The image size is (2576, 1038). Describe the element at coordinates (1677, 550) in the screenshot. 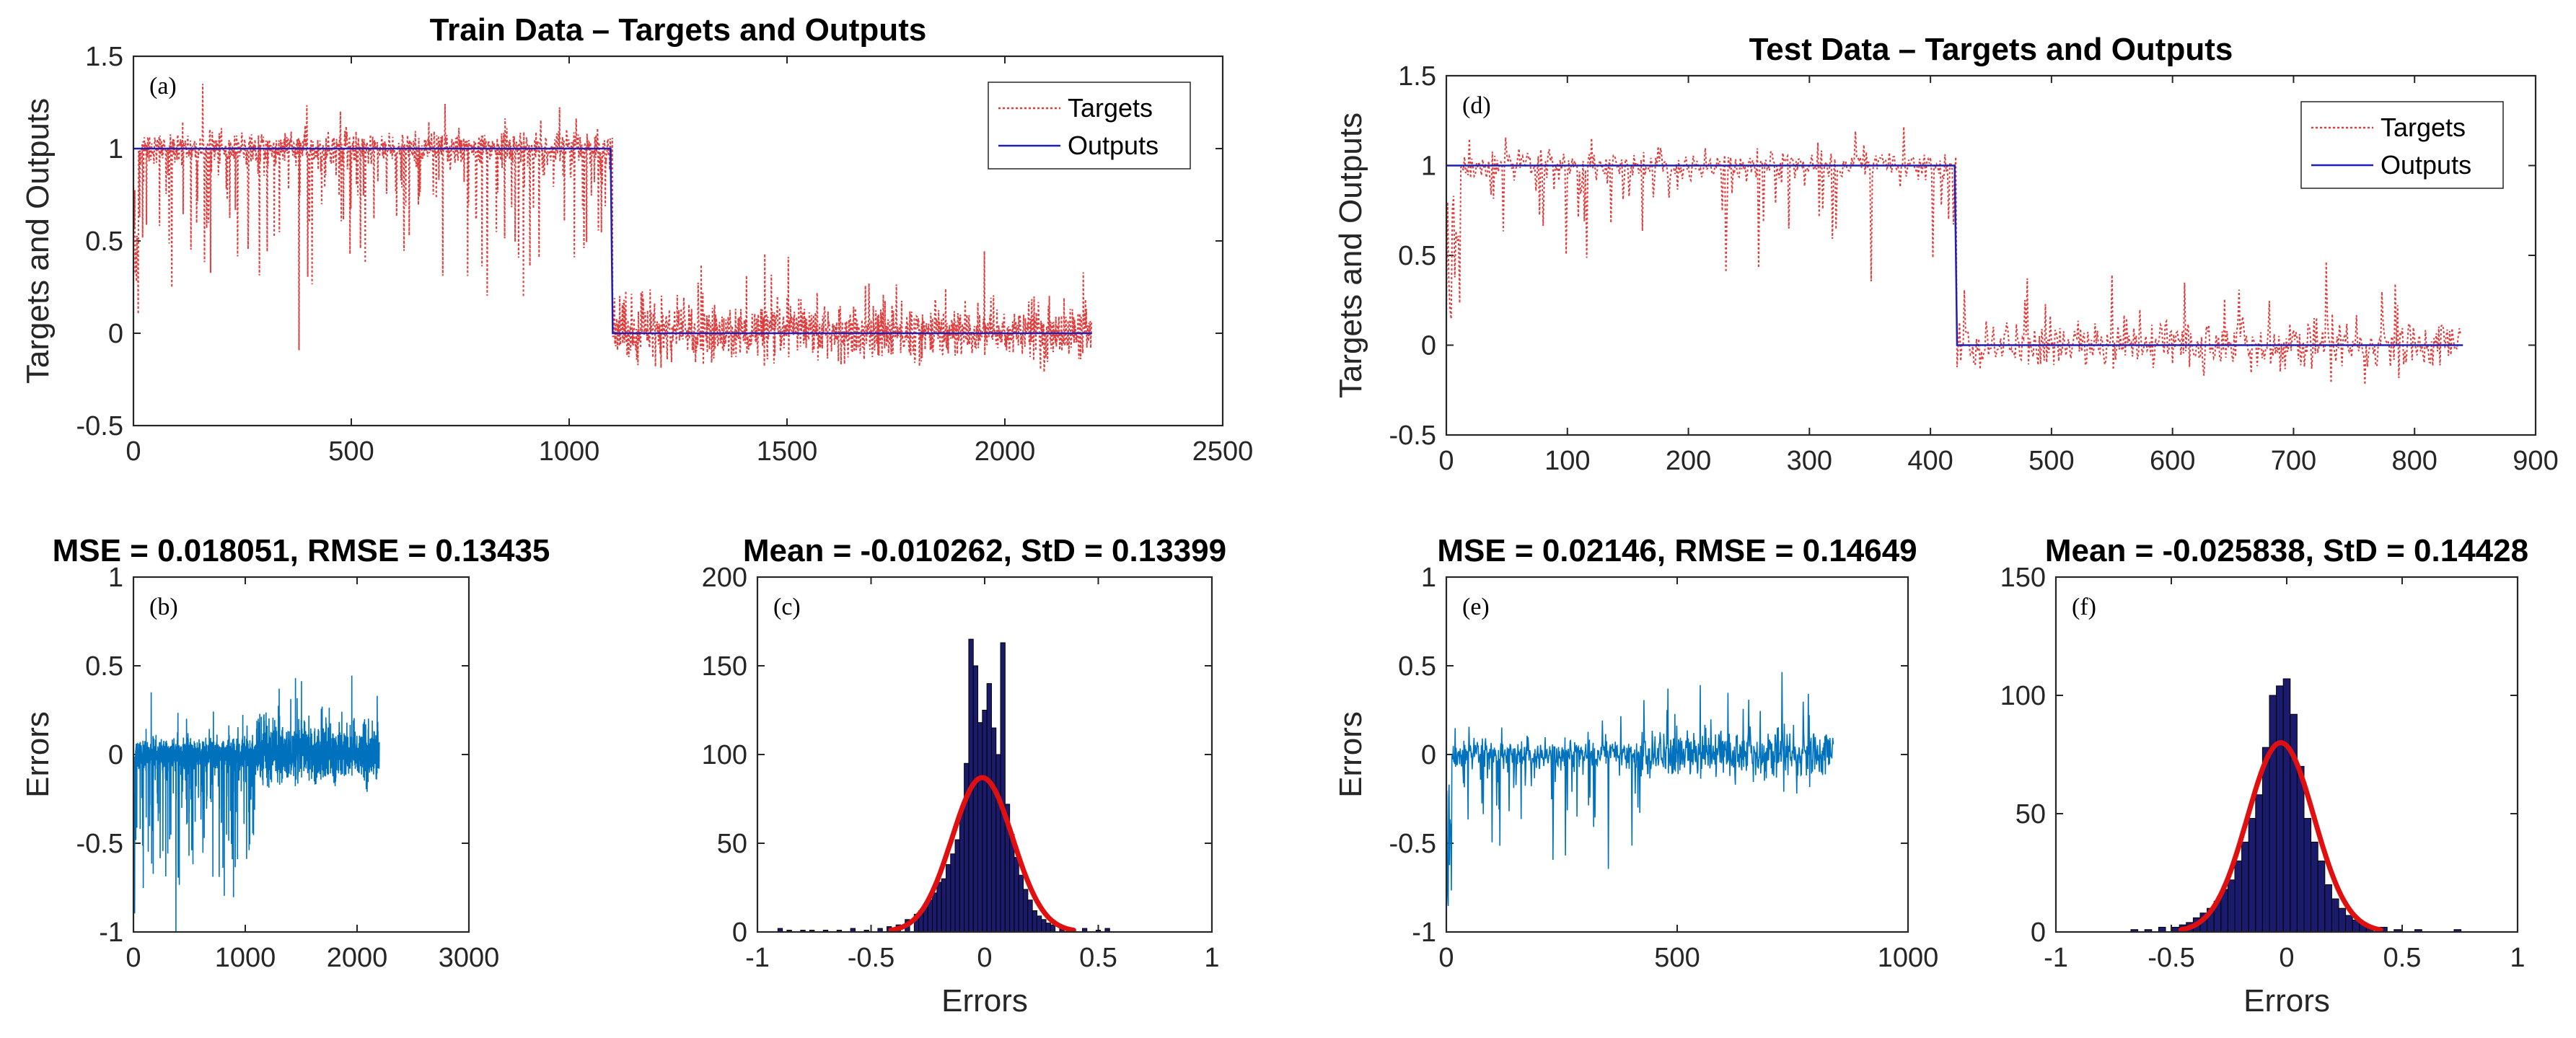

I see `chart-title: MSE = 0.02146, RMSE = 0.14649` at that location.